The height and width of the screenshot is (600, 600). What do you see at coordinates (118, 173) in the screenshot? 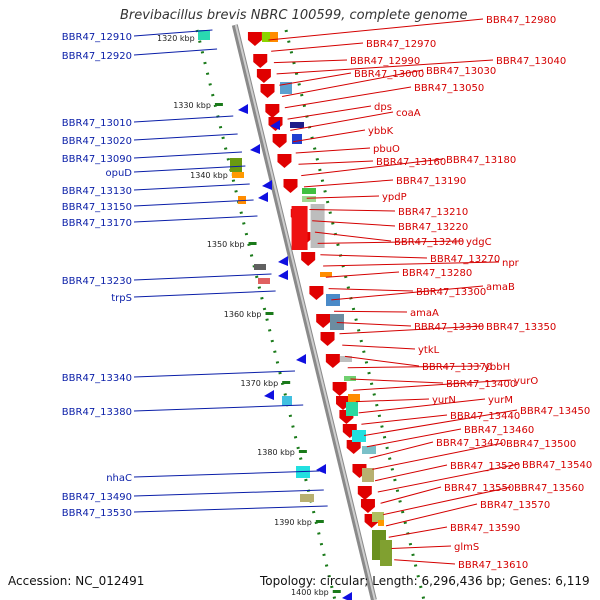
I see `left-gene-label: opuD` at bounding box center [118, 173].